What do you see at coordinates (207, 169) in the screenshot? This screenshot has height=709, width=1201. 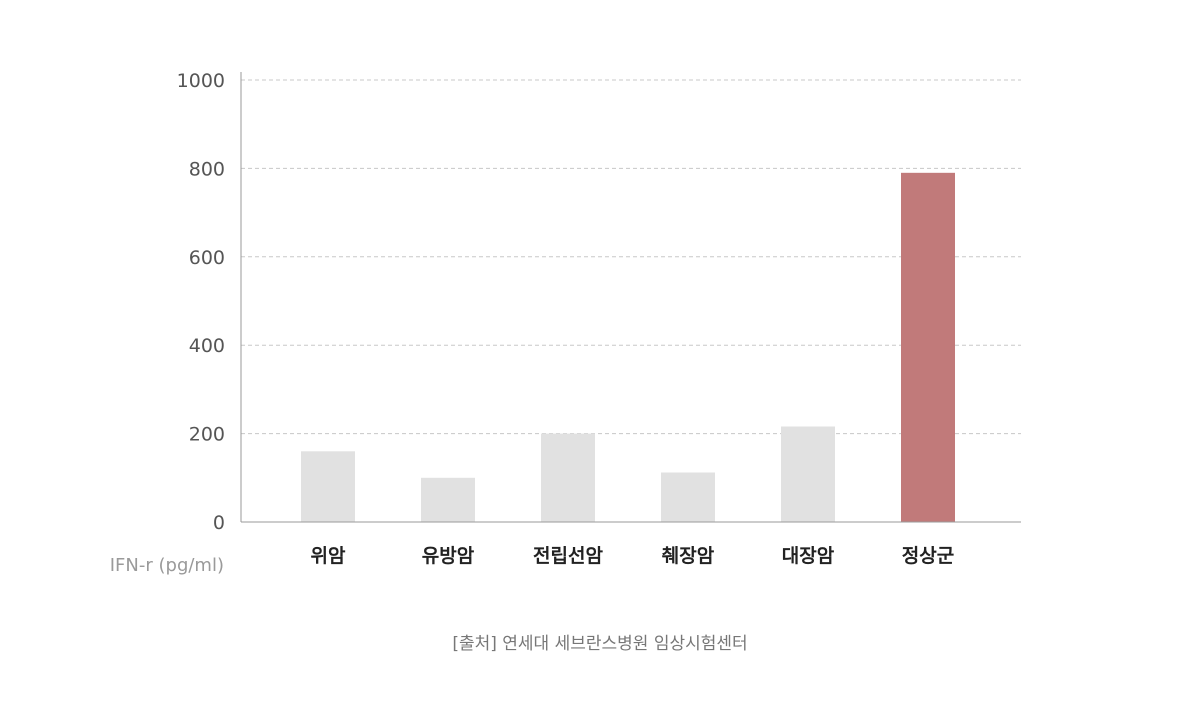 I see `y-tick-label: 800` at bounding box center [207, 169].